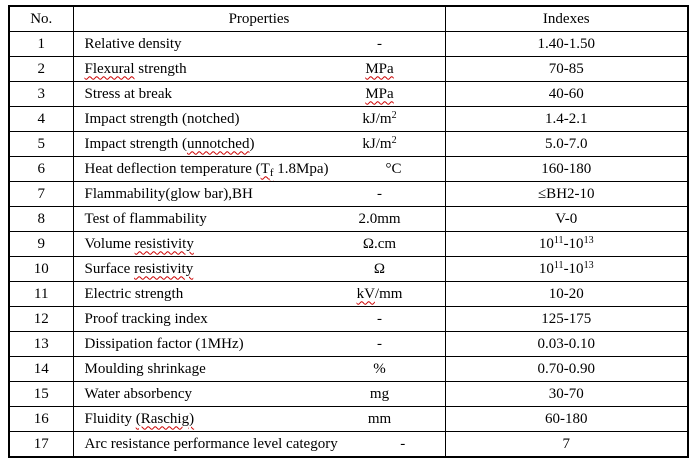  What do you see at coordinates (218, 143) in the screenshot?
I see `text-segment: unnotched` at bounding box center [218, 143].